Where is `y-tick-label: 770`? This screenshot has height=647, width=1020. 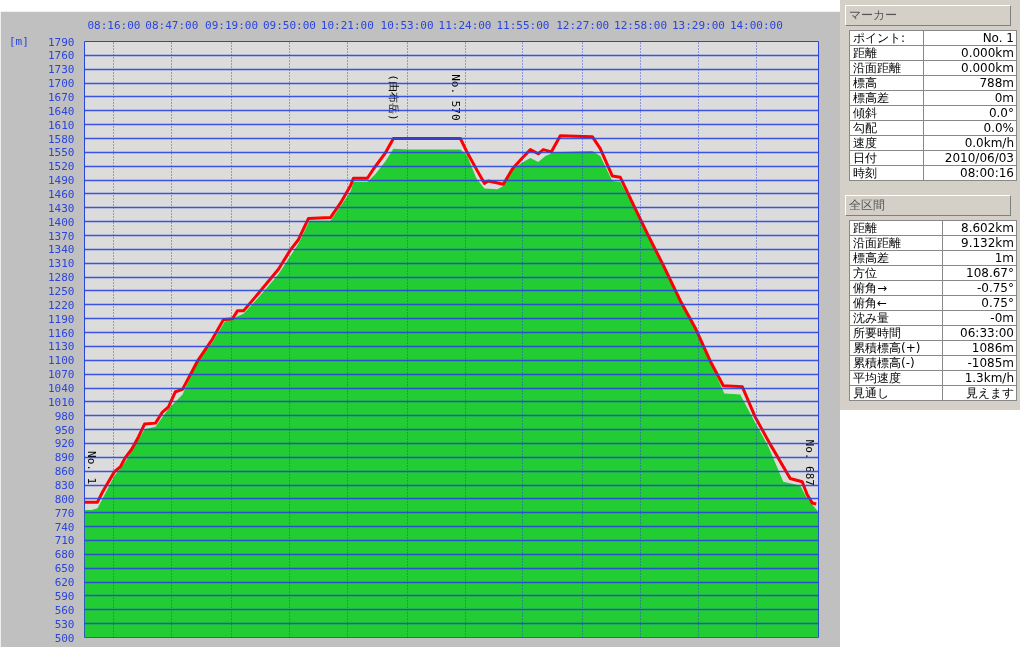
y-tick-label: 770 is located at coordinates (64, 513).